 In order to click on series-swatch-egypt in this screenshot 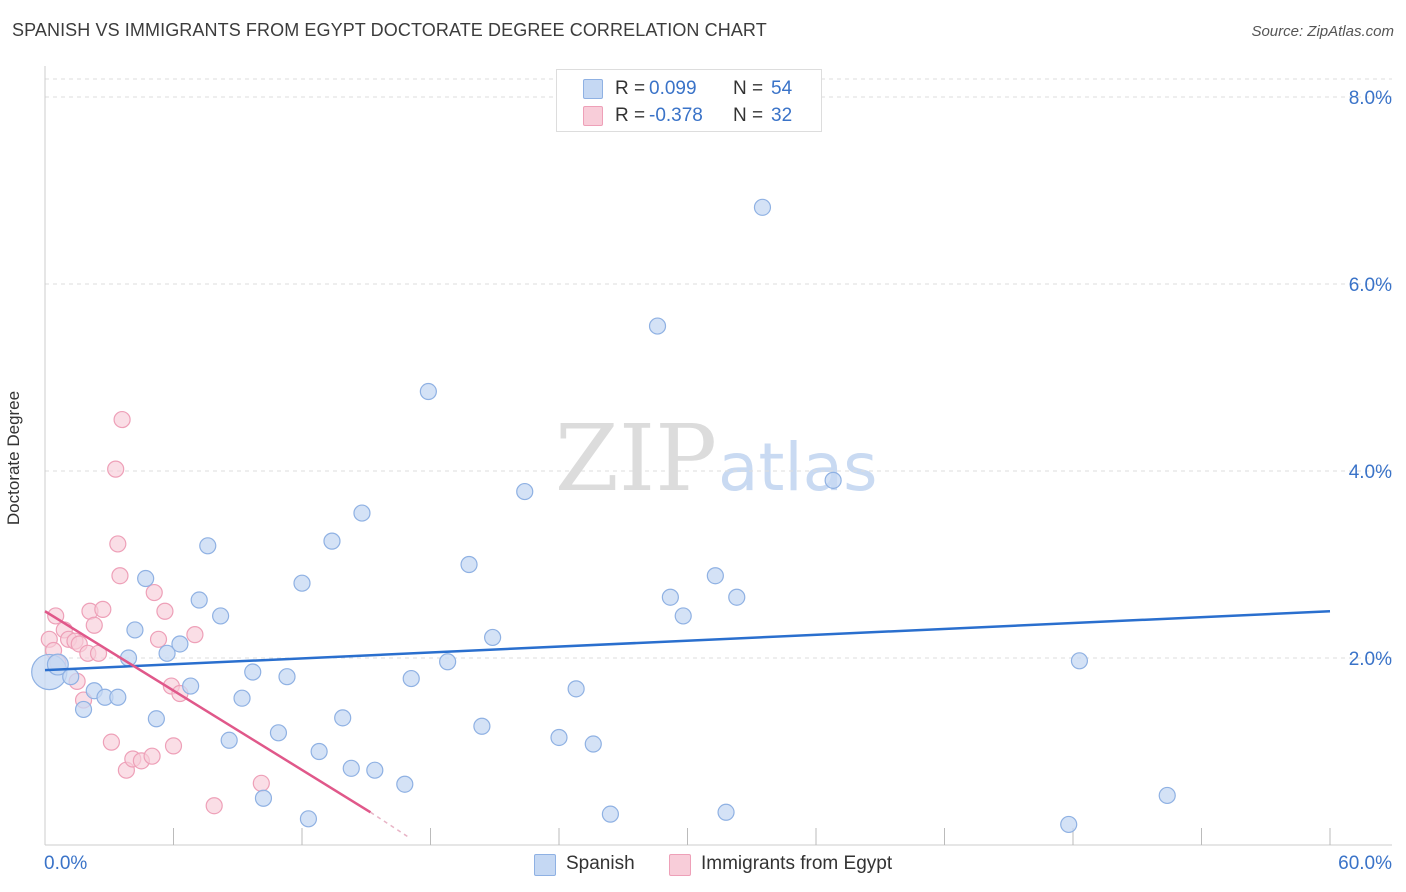, I will do `click(680, 865)`.